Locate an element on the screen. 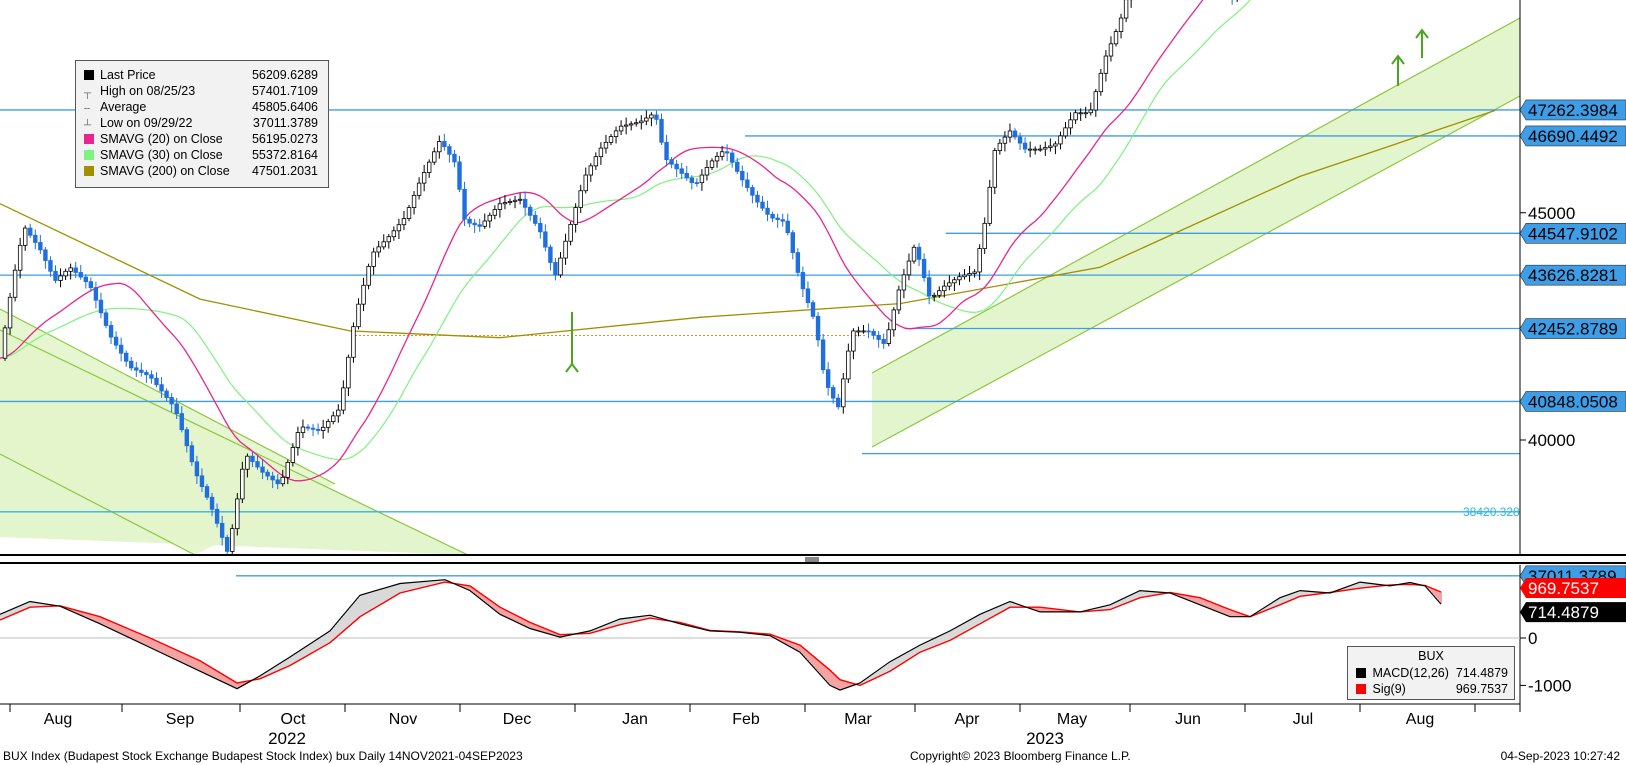 The height and width of the screenshot is (765, 1626). price-tag: 47262.3984 is located at coordinates (1572, 110).